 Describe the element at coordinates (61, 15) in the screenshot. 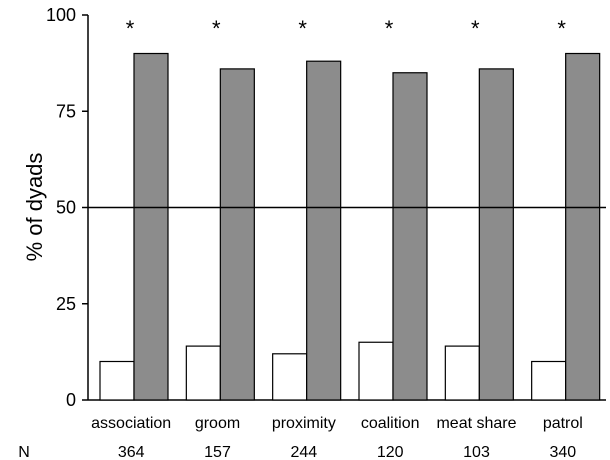

I see `y-tick-label: 100` at that location.